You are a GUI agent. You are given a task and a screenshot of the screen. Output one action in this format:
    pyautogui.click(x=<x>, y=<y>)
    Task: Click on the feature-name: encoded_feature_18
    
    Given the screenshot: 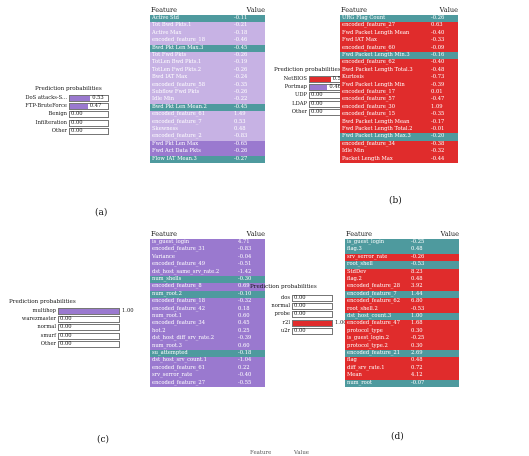 What is the action you would take?
    pyautogui.click(x=178, y=301)
    